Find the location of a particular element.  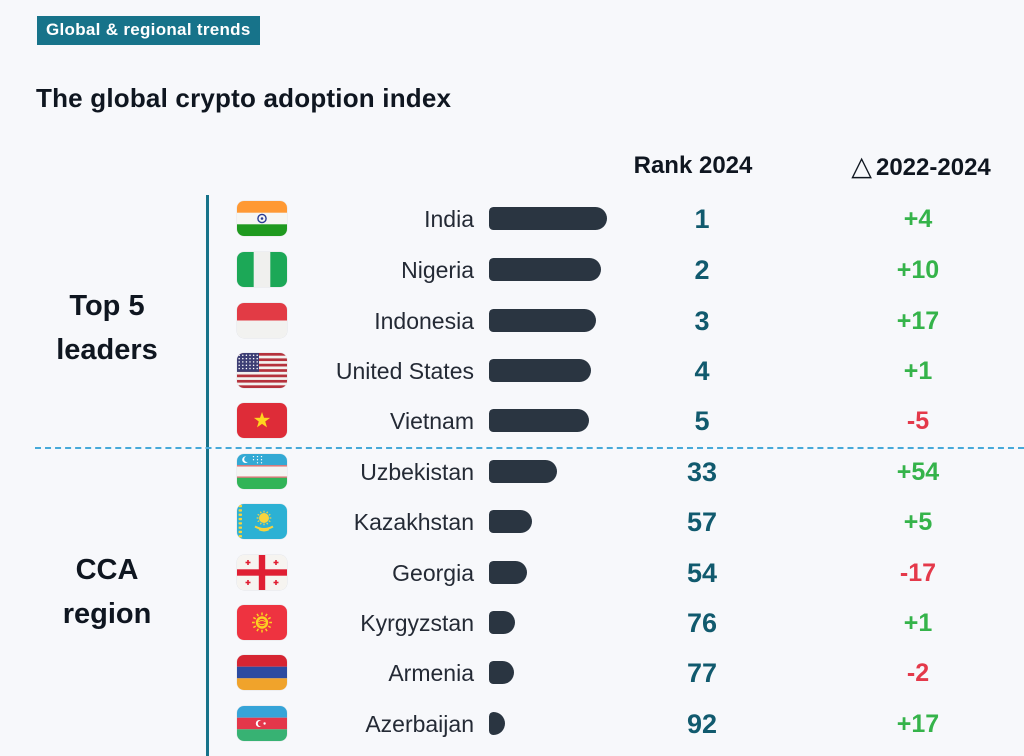

rank-value: 54 is located at coordinates (702, 573).